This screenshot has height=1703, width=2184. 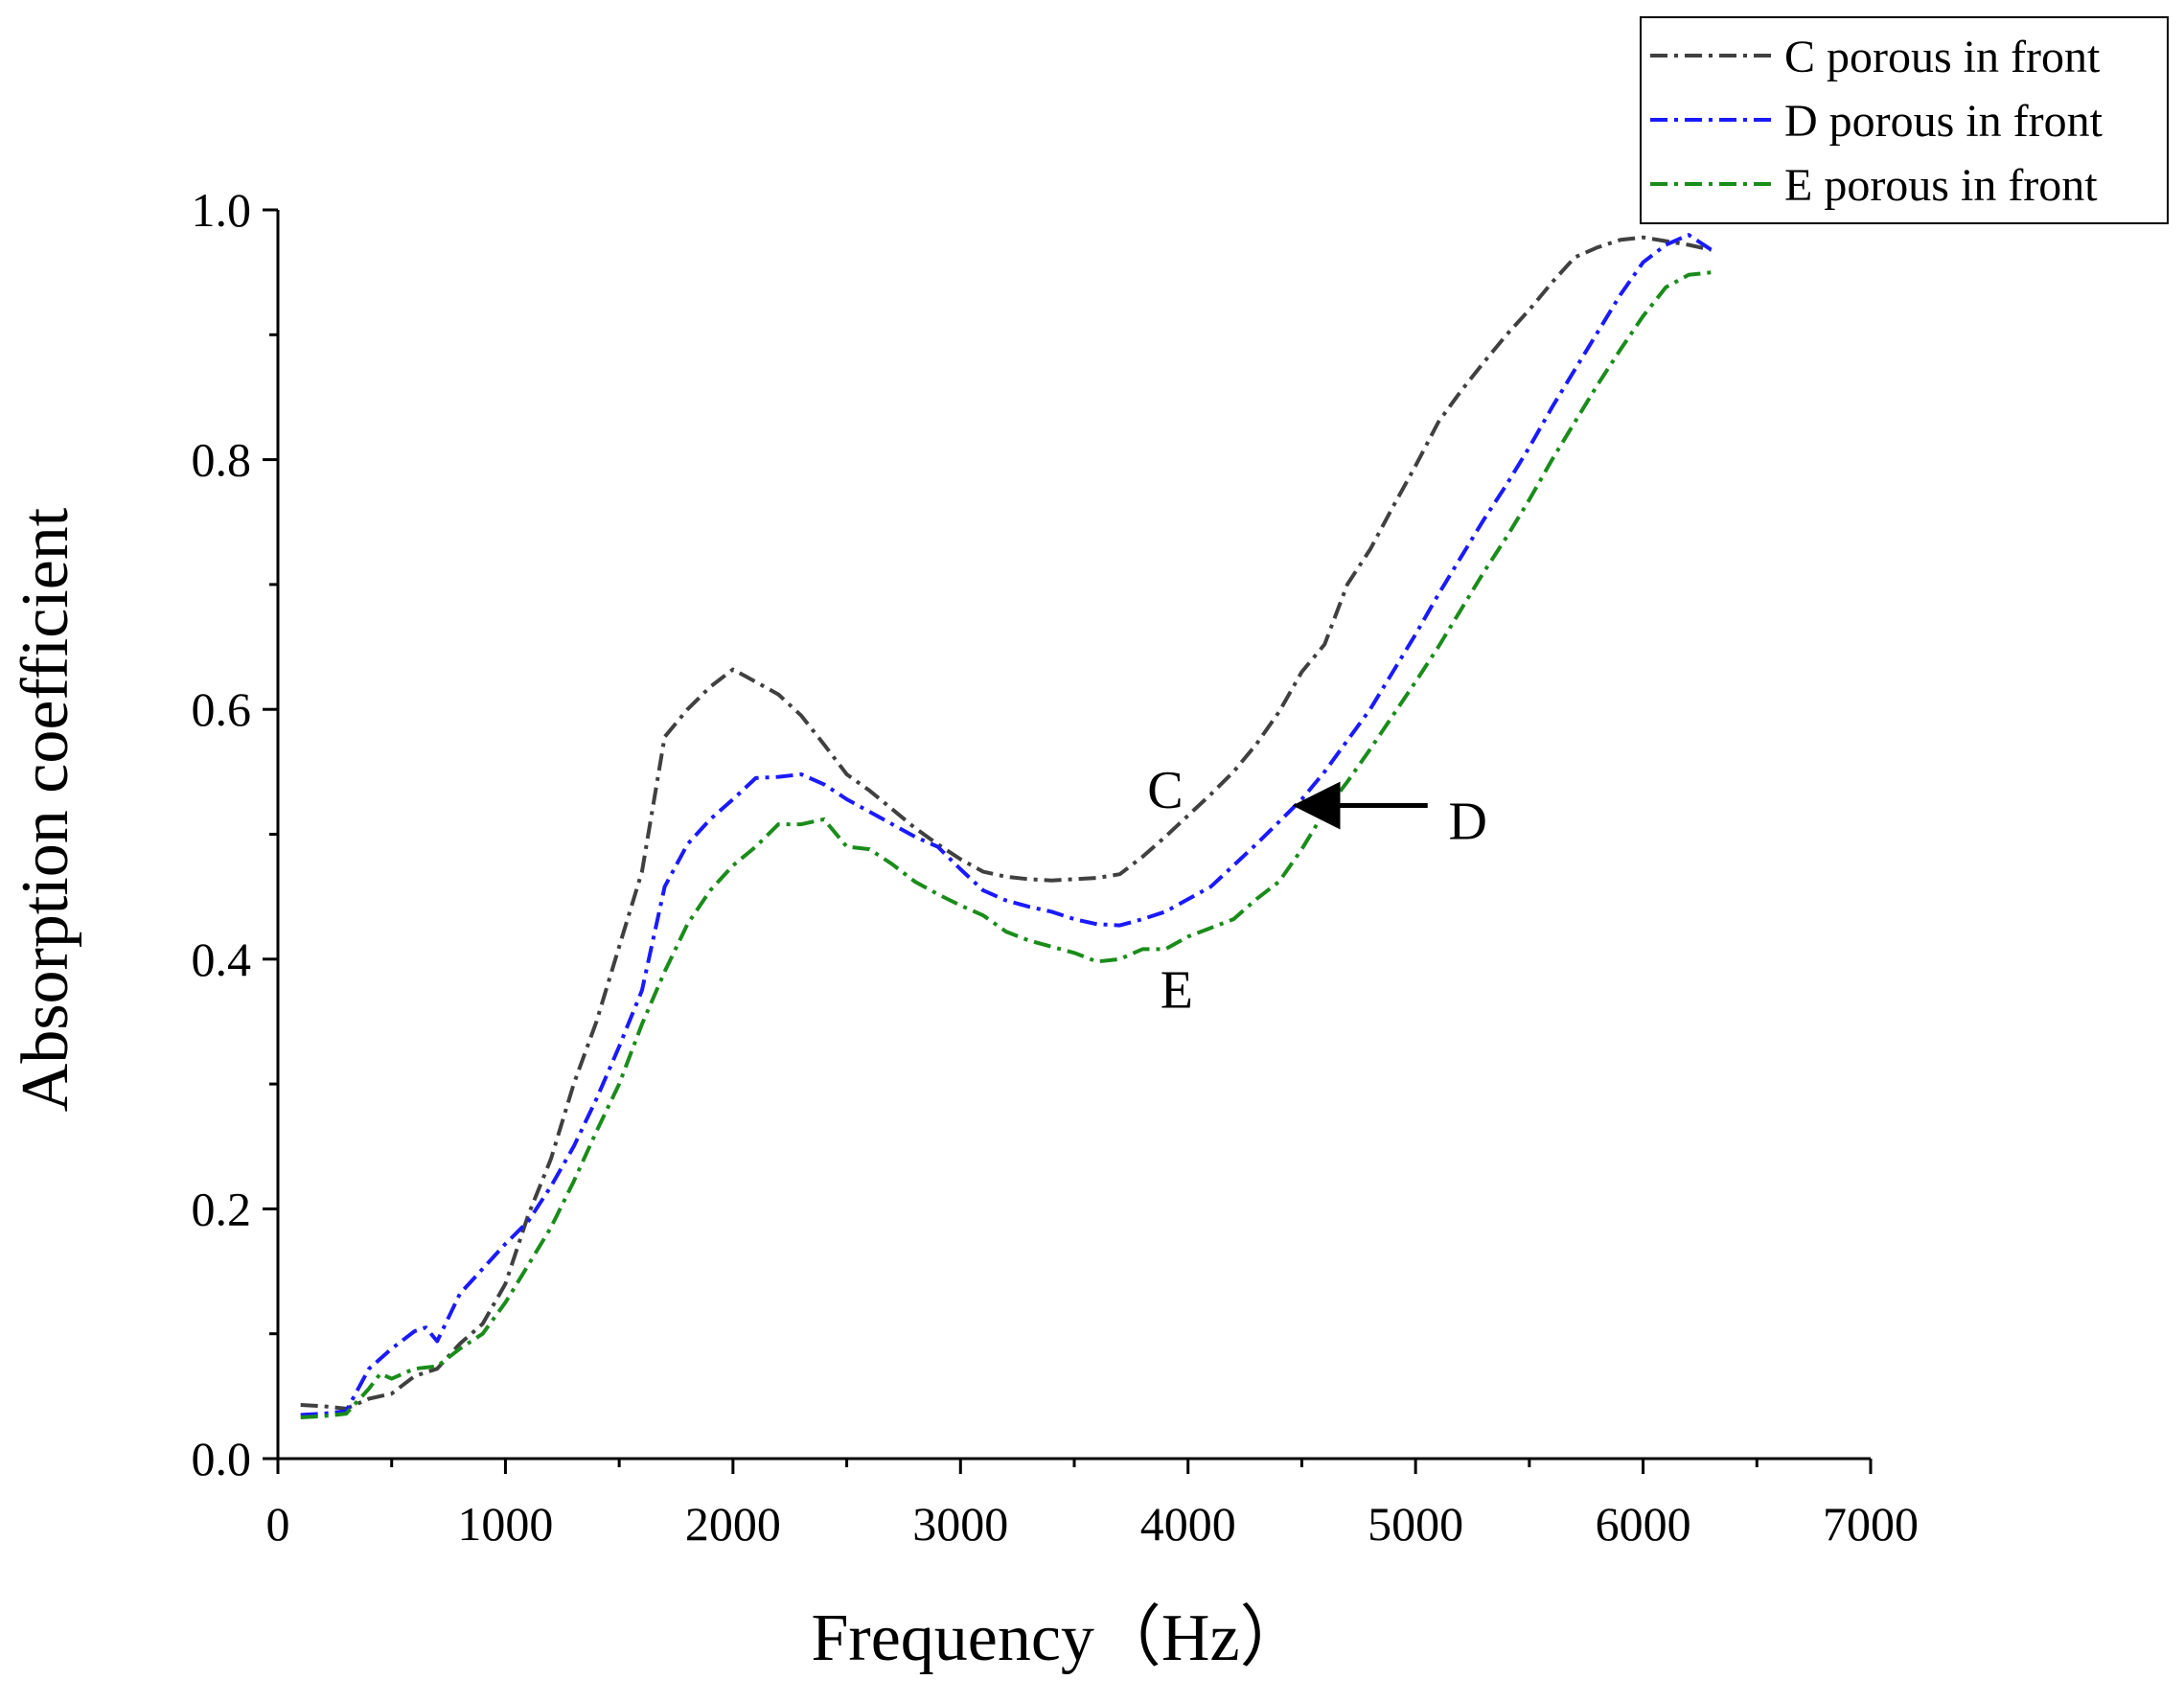 I want to click on x-tick-label: 3000, so click(x=960, y=1524).